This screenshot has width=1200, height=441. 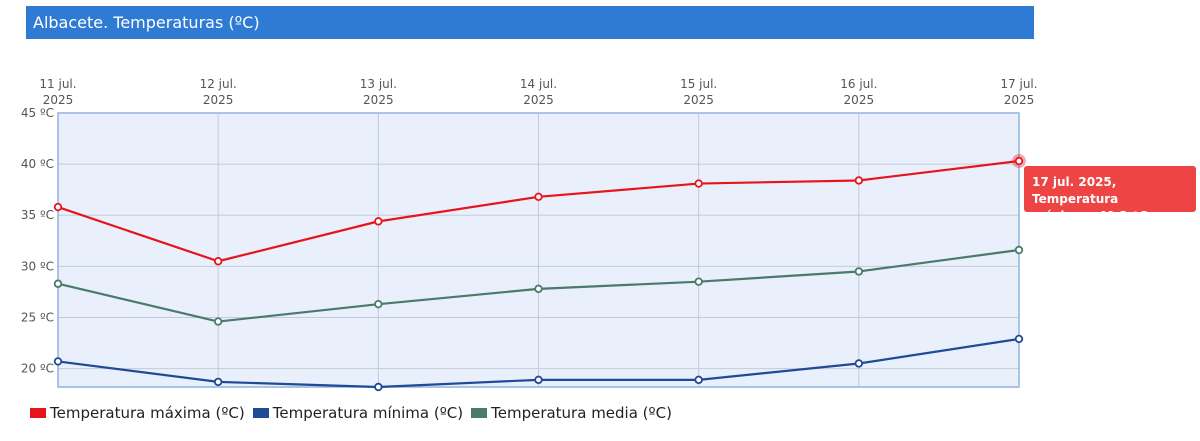 What do you see at coordinates (698, 84) in the screenshot?
I see `x-tick-label-date: 15 jul.` at bounding box center [698, 84].